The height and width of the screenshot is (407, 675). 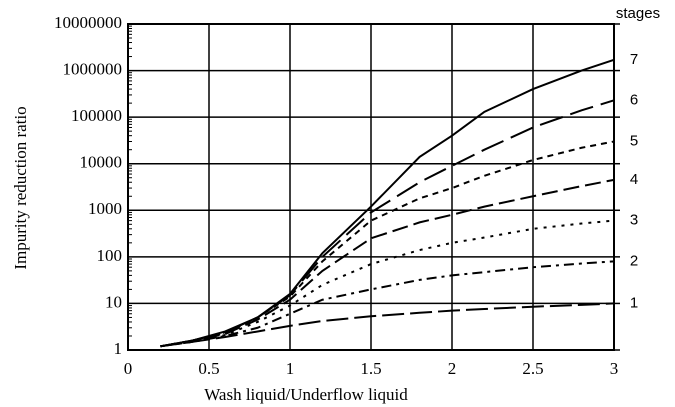 I want to click on line-series, so click(x=387, y=325).